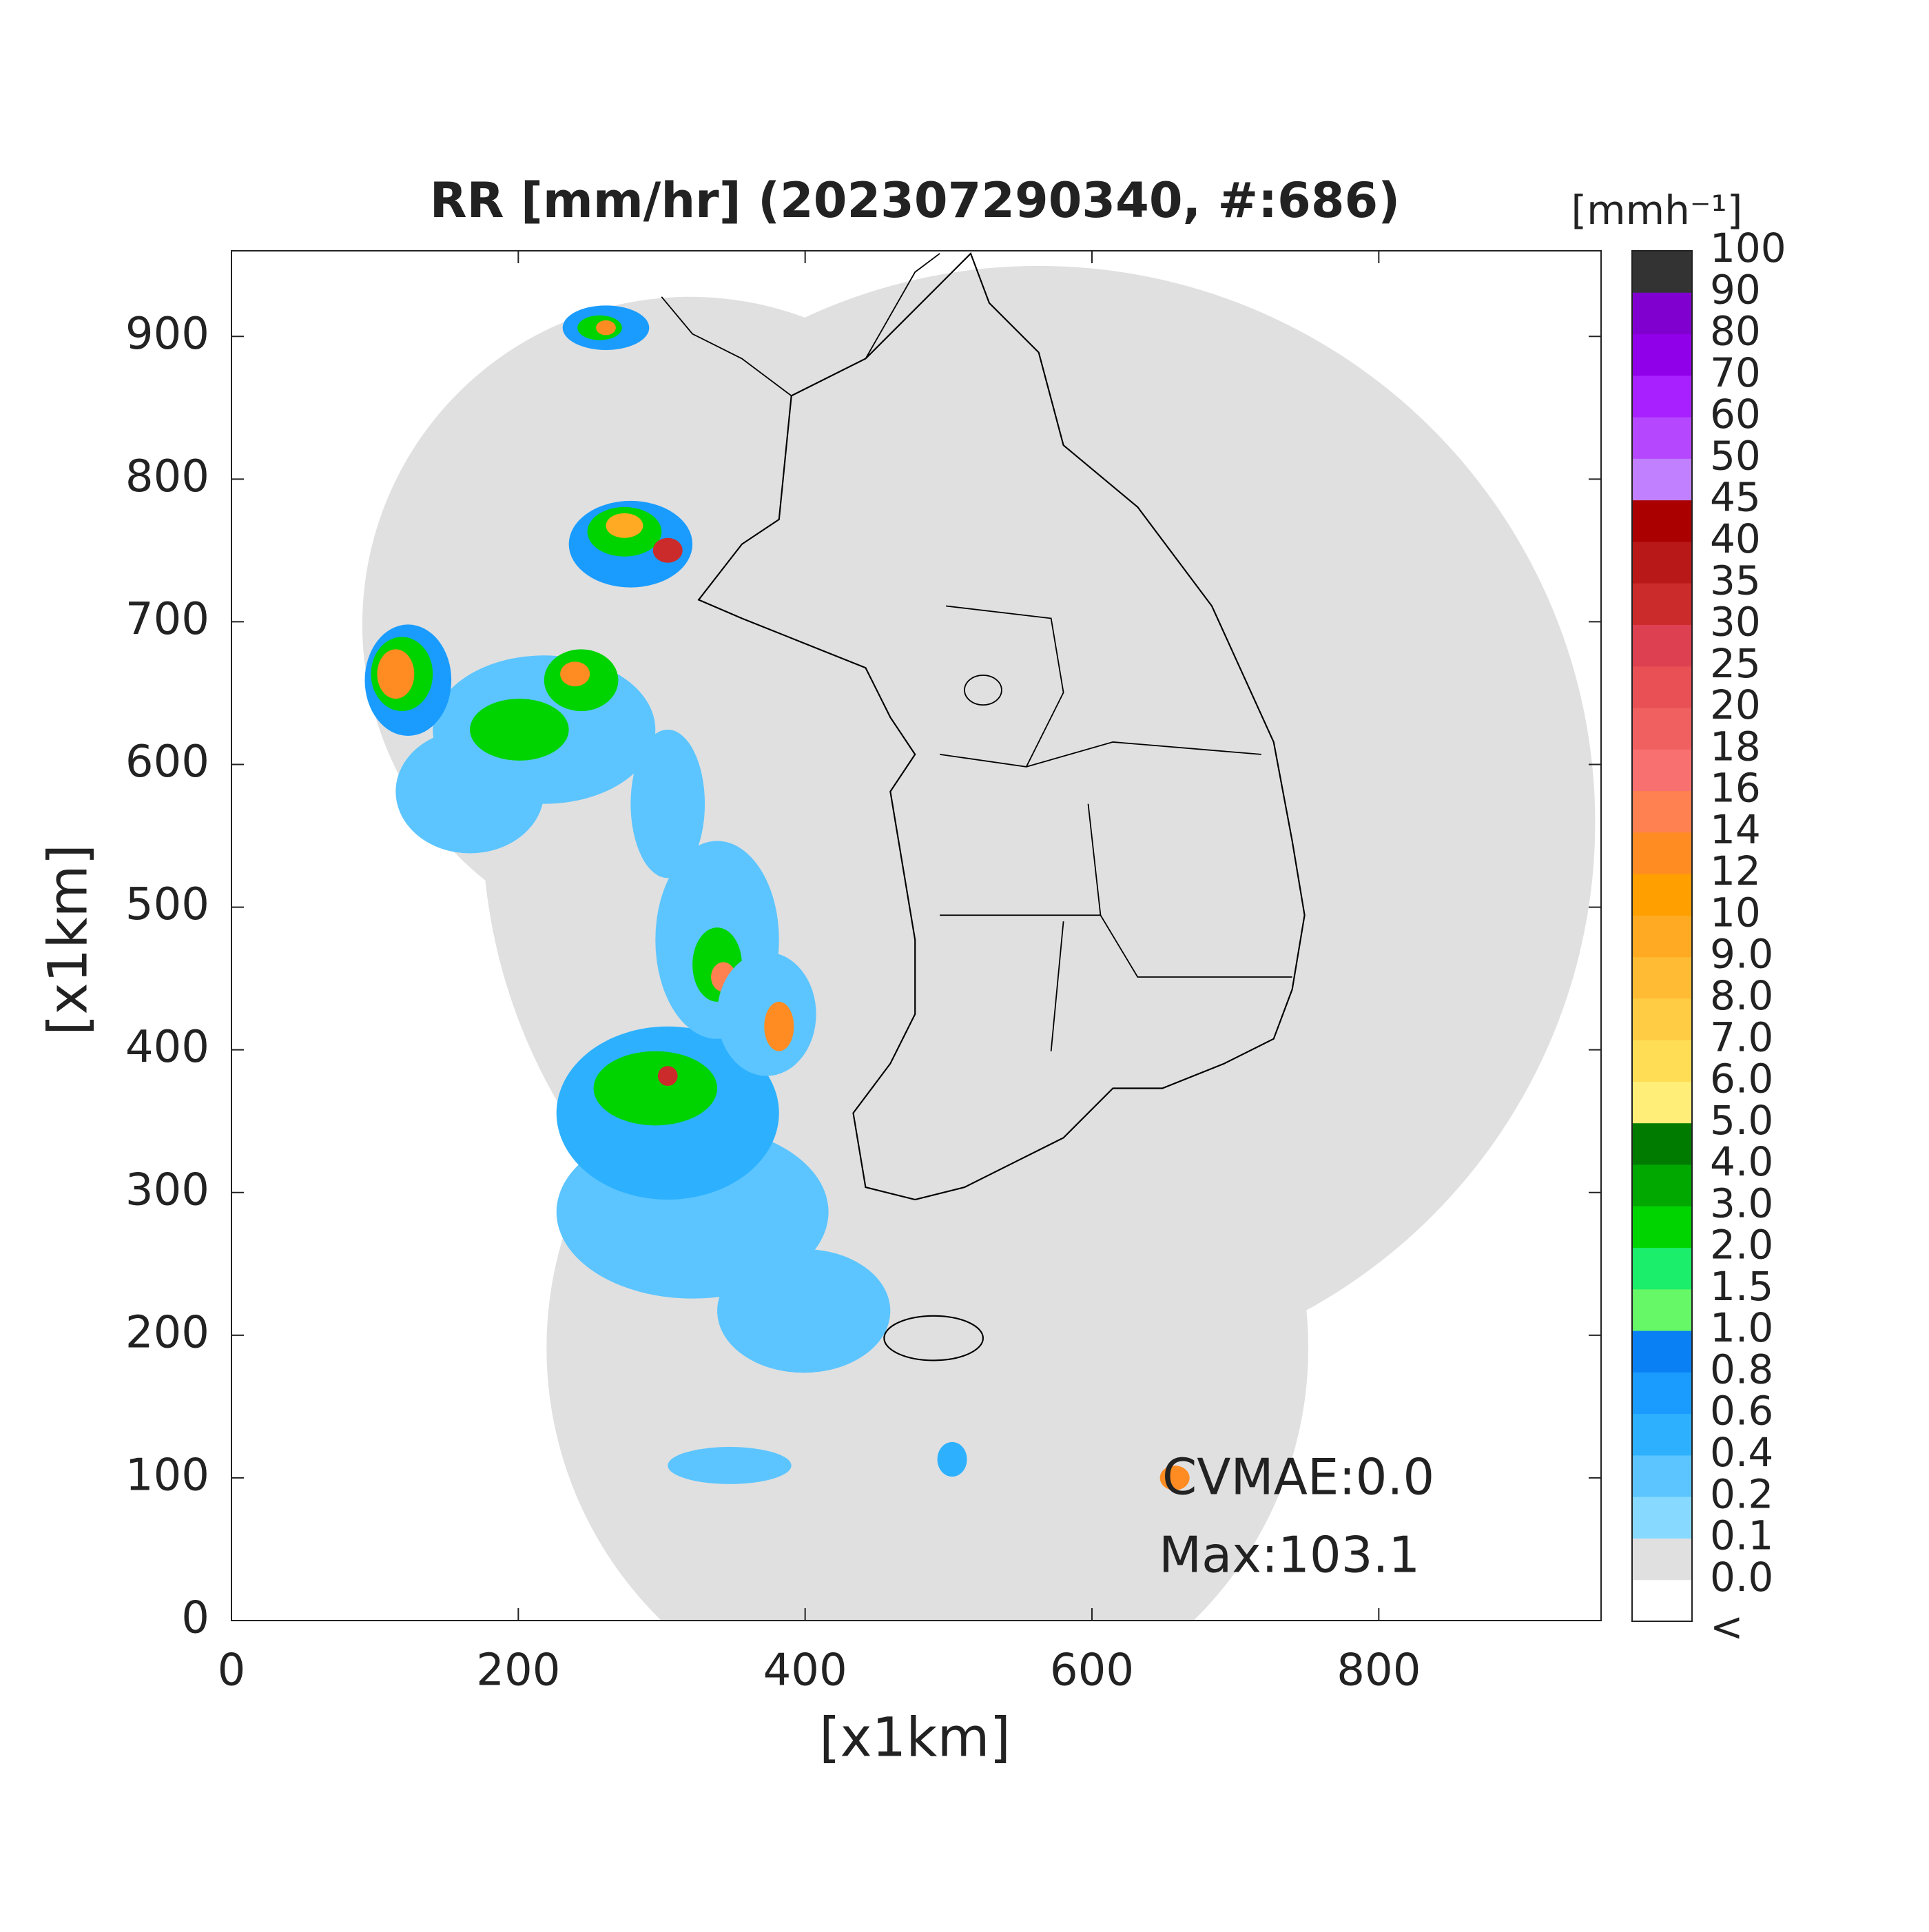 This screenshot has height=1932, width=1929. Describe the element at coordinates (1289, 1555) in the screenshot. I see `annotation: Max:103.1` at that location.